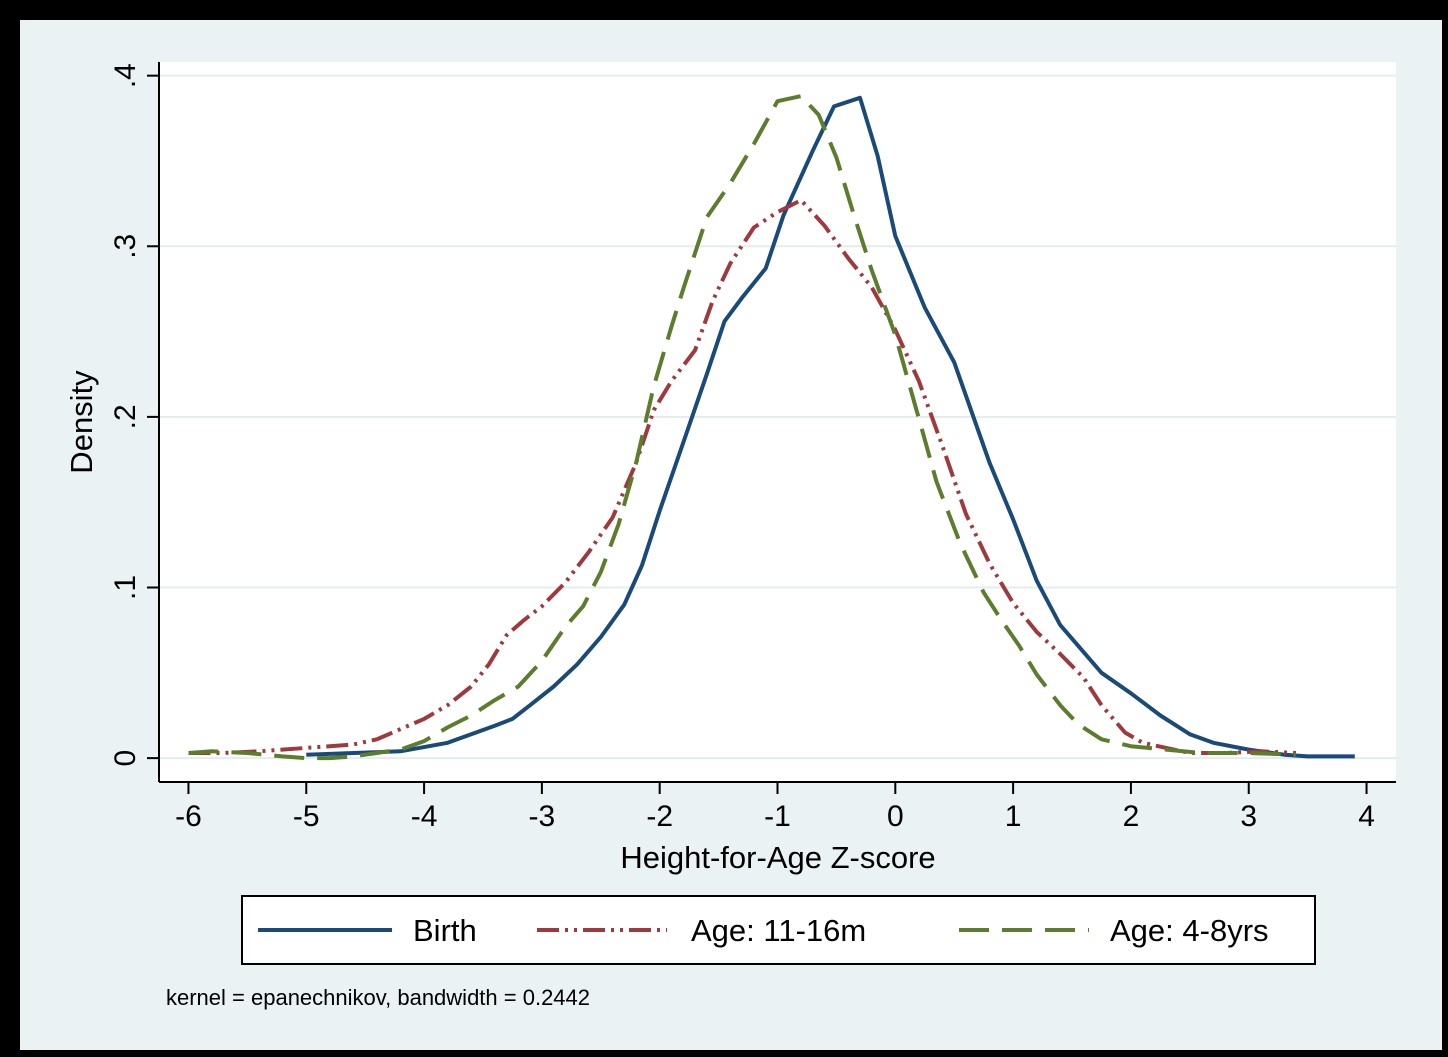 This screenshot has width=1448, height=1057. I want to click on legend-label-3: Age: 4-8yrs, so click(1189, 930).